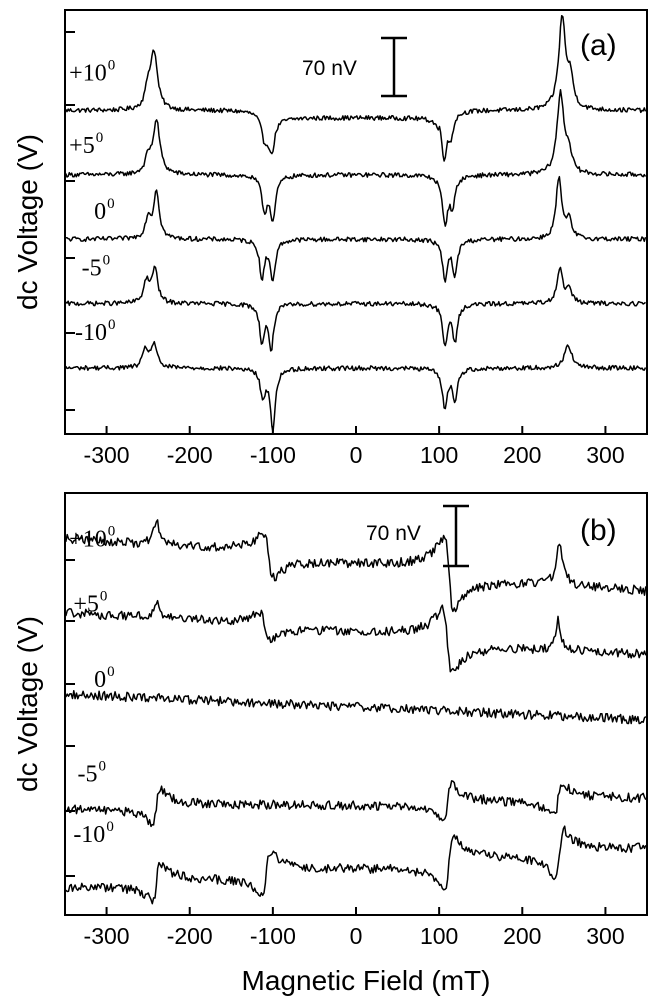  I want to click on panel-b-scale-text: 70 nV, so click(393, 533).